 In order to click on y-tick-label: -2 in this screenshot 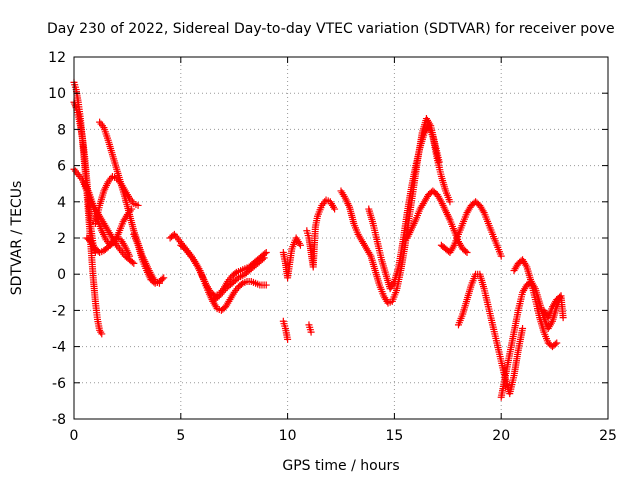, I will do `click(59, 311)`.